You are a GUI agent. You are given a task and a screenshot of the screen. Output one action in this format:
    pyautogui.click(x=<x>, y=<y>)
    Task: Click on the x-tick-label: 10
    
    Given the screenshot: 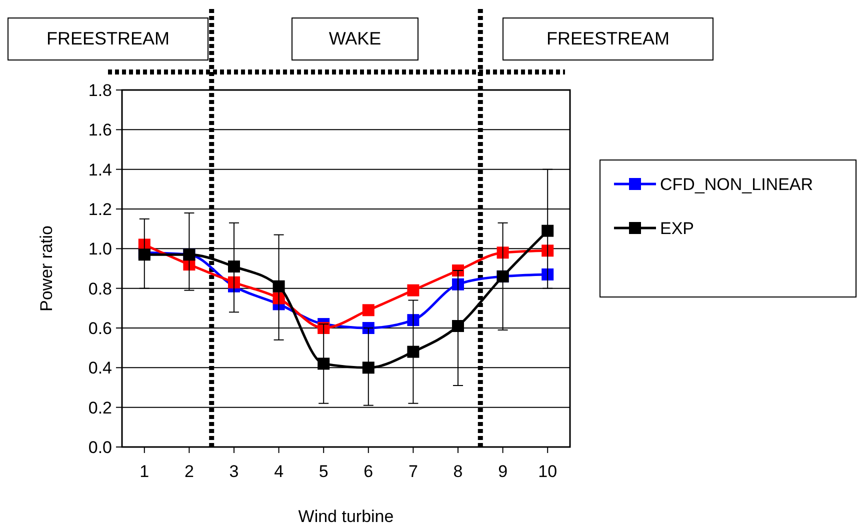 What is the action you would take?
    pyautogui.click(x=548, y=471)
    